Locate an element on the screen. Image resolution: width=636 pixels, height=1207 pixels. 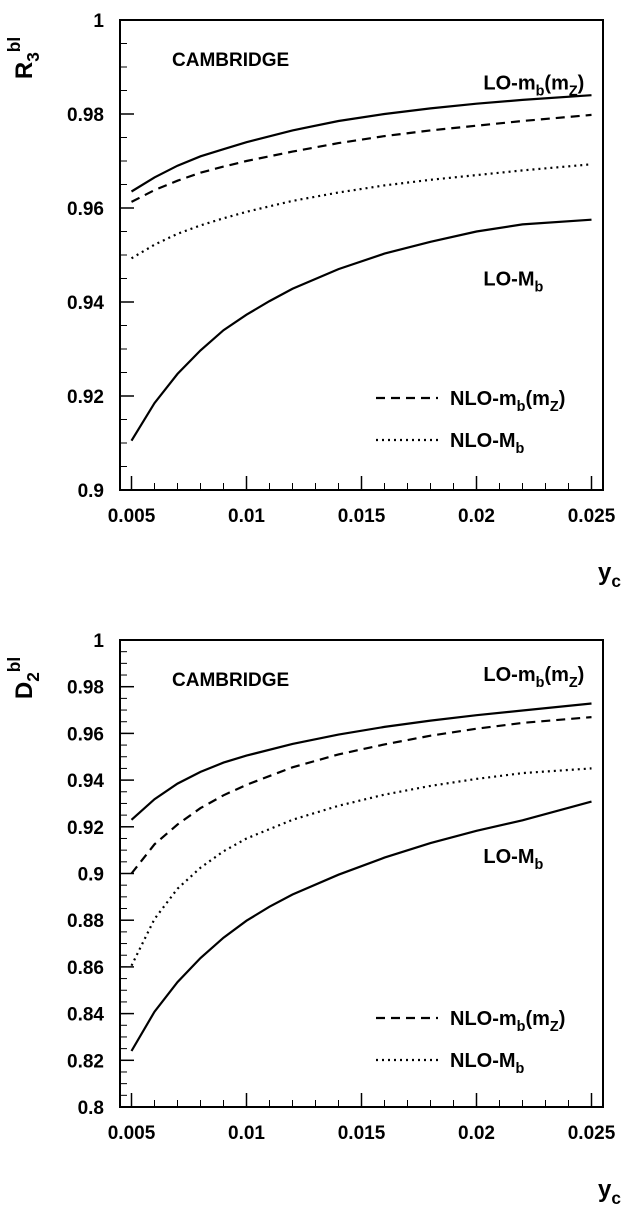
y-tick-label: 0.86 is located at coordinates (85, 968).